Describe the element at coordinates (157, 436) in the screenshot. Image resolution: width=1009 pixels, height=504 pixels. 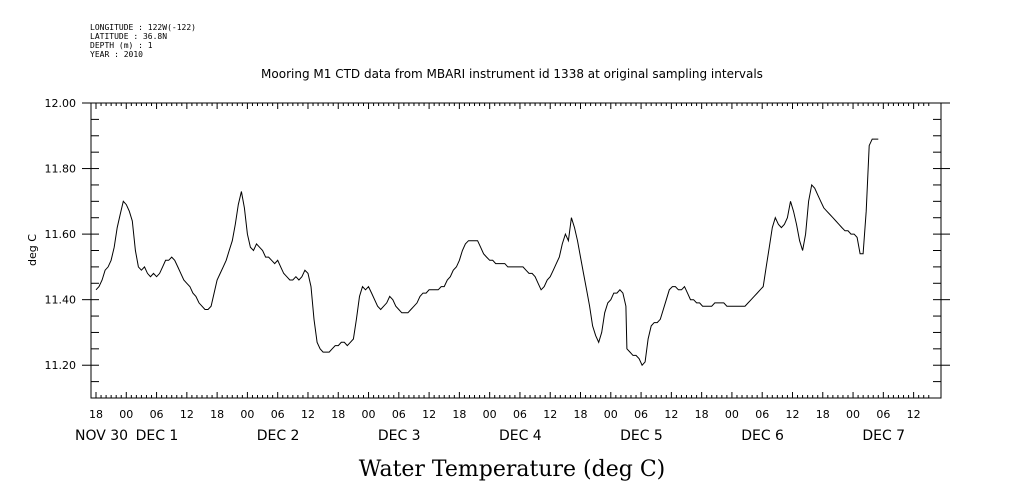
I see `x-day-label: DEC 1` at that location.